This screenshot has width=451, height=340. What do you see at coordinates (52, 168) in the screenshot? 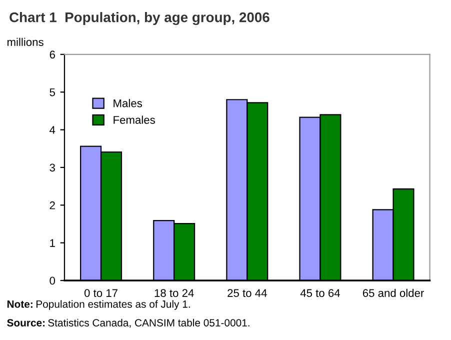
I see `y-tick-label: 3` at bounding box center [52, 168].